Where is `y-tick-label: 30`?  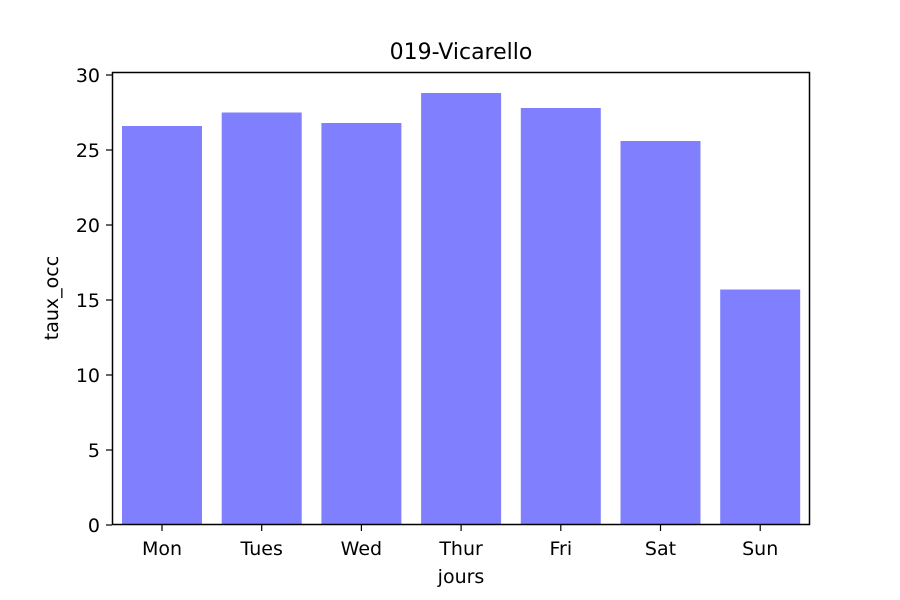
y-tick-label: 30 is located at coordinates (88, 76).